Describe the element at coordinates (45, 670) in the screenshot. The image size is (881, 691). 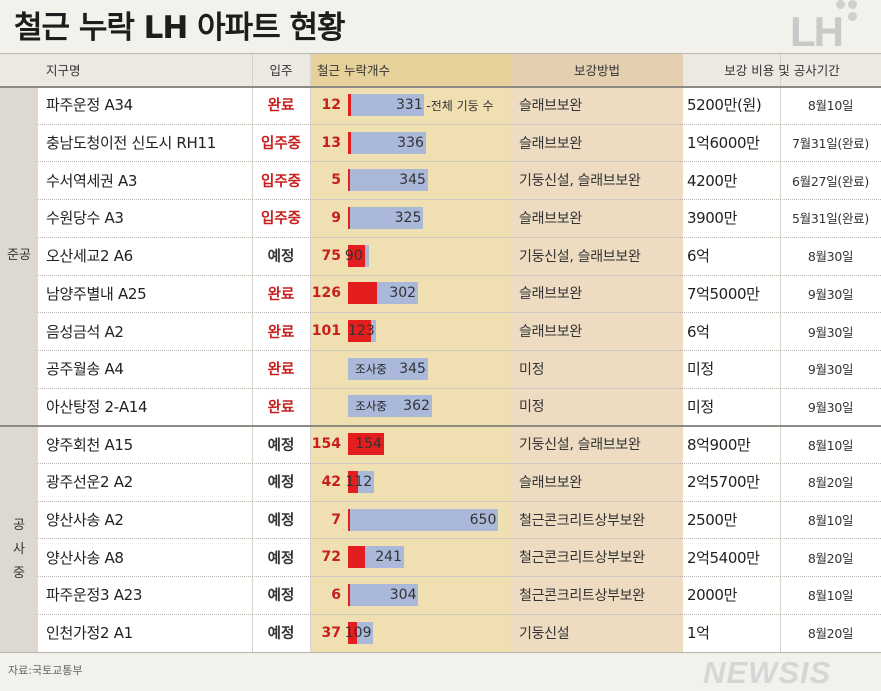
I see `source-credit: 자료:국토교통부` at that location.